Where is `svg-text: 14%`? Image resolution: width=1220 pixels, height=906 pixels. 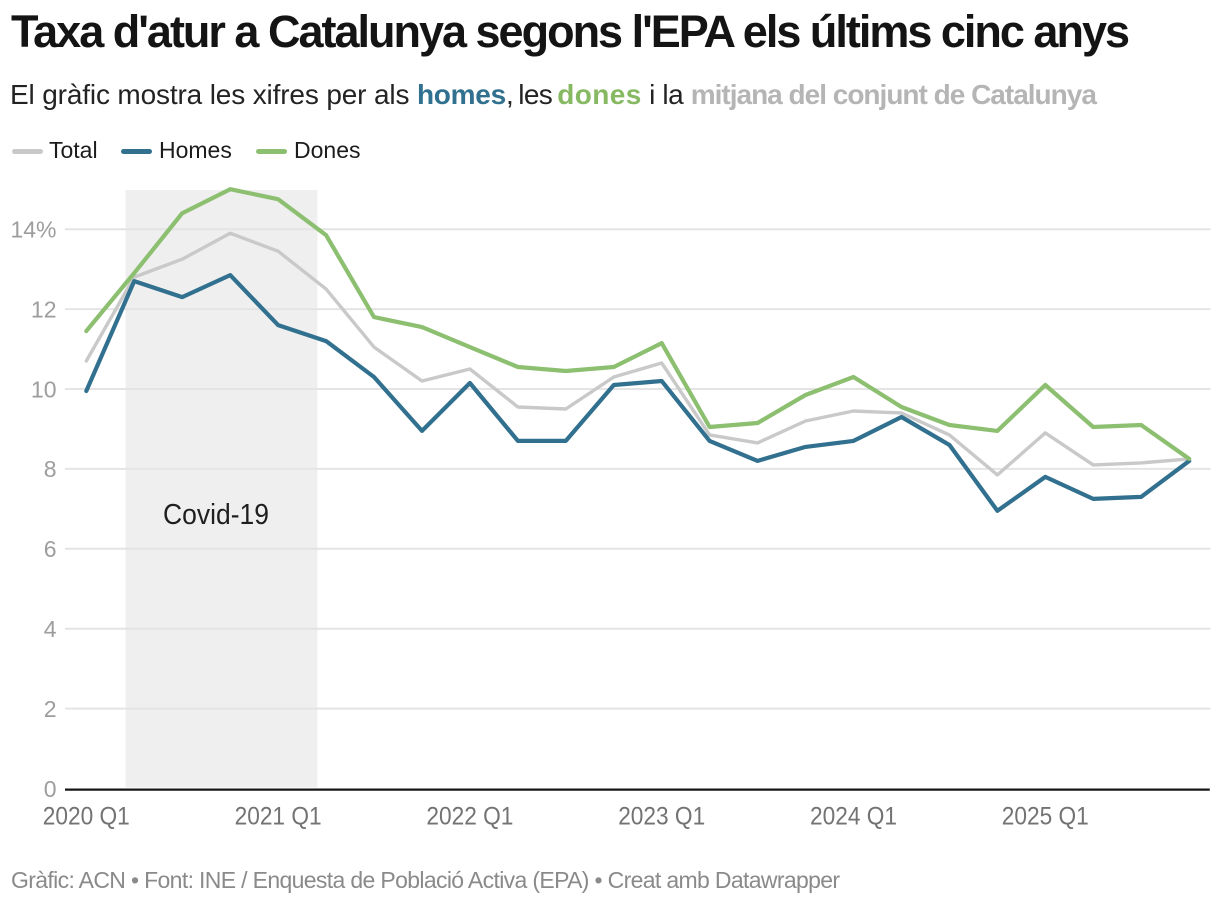
svg-text: 14% is located at coordinates (33, 230).